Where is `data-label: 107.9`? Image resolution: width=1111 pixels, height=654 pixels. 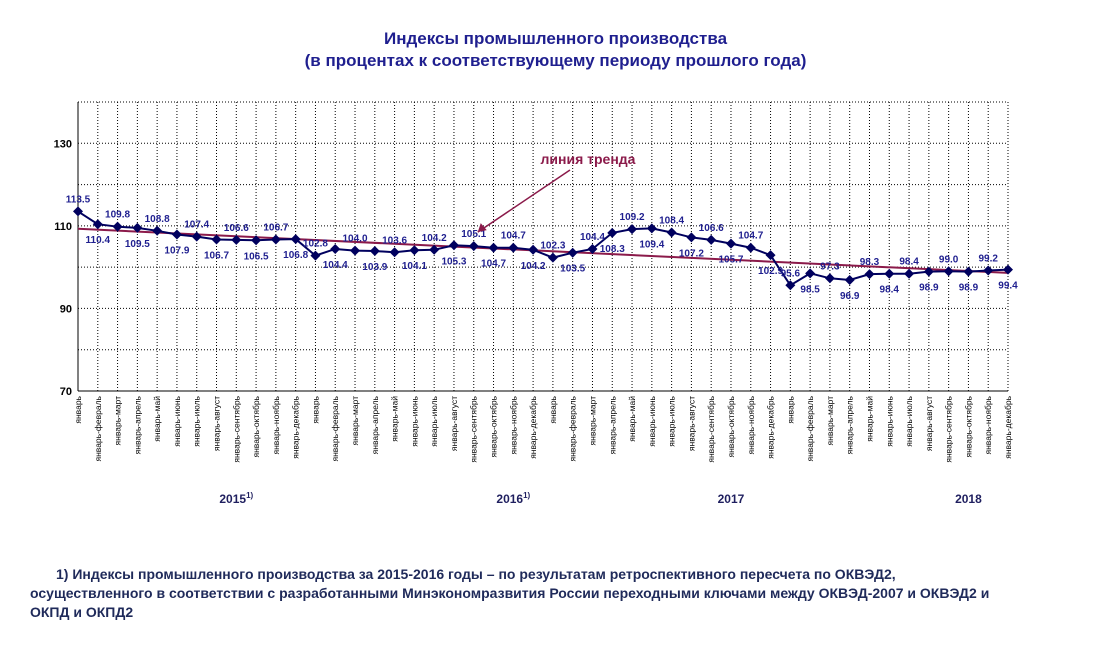 data-label: 107.9 is located at coordinates (176, 251).